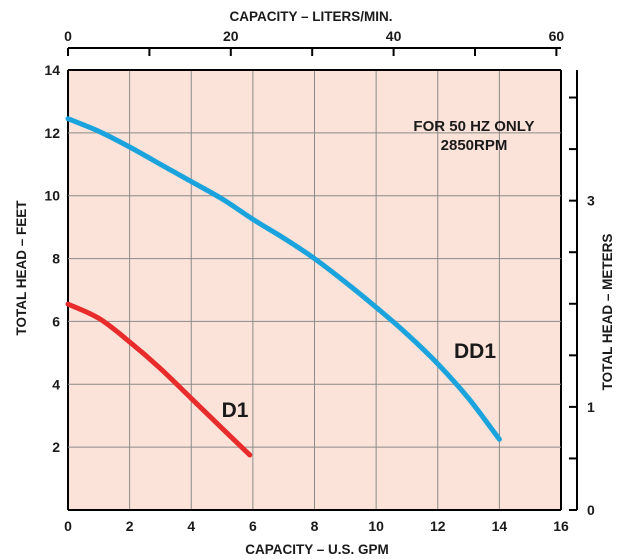  Describe the element at coordinates (376, 526) in the screenshot. I see `x-tick-label: 10` at that location.